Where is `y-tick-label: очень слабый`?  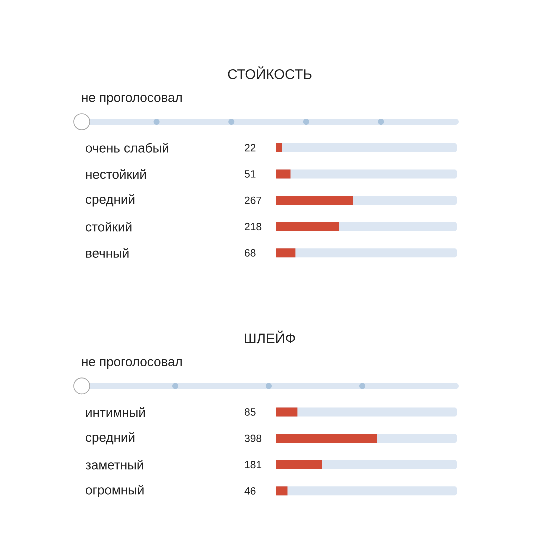 y-tick-label: очень слабый is located at coordinates (127, 148).